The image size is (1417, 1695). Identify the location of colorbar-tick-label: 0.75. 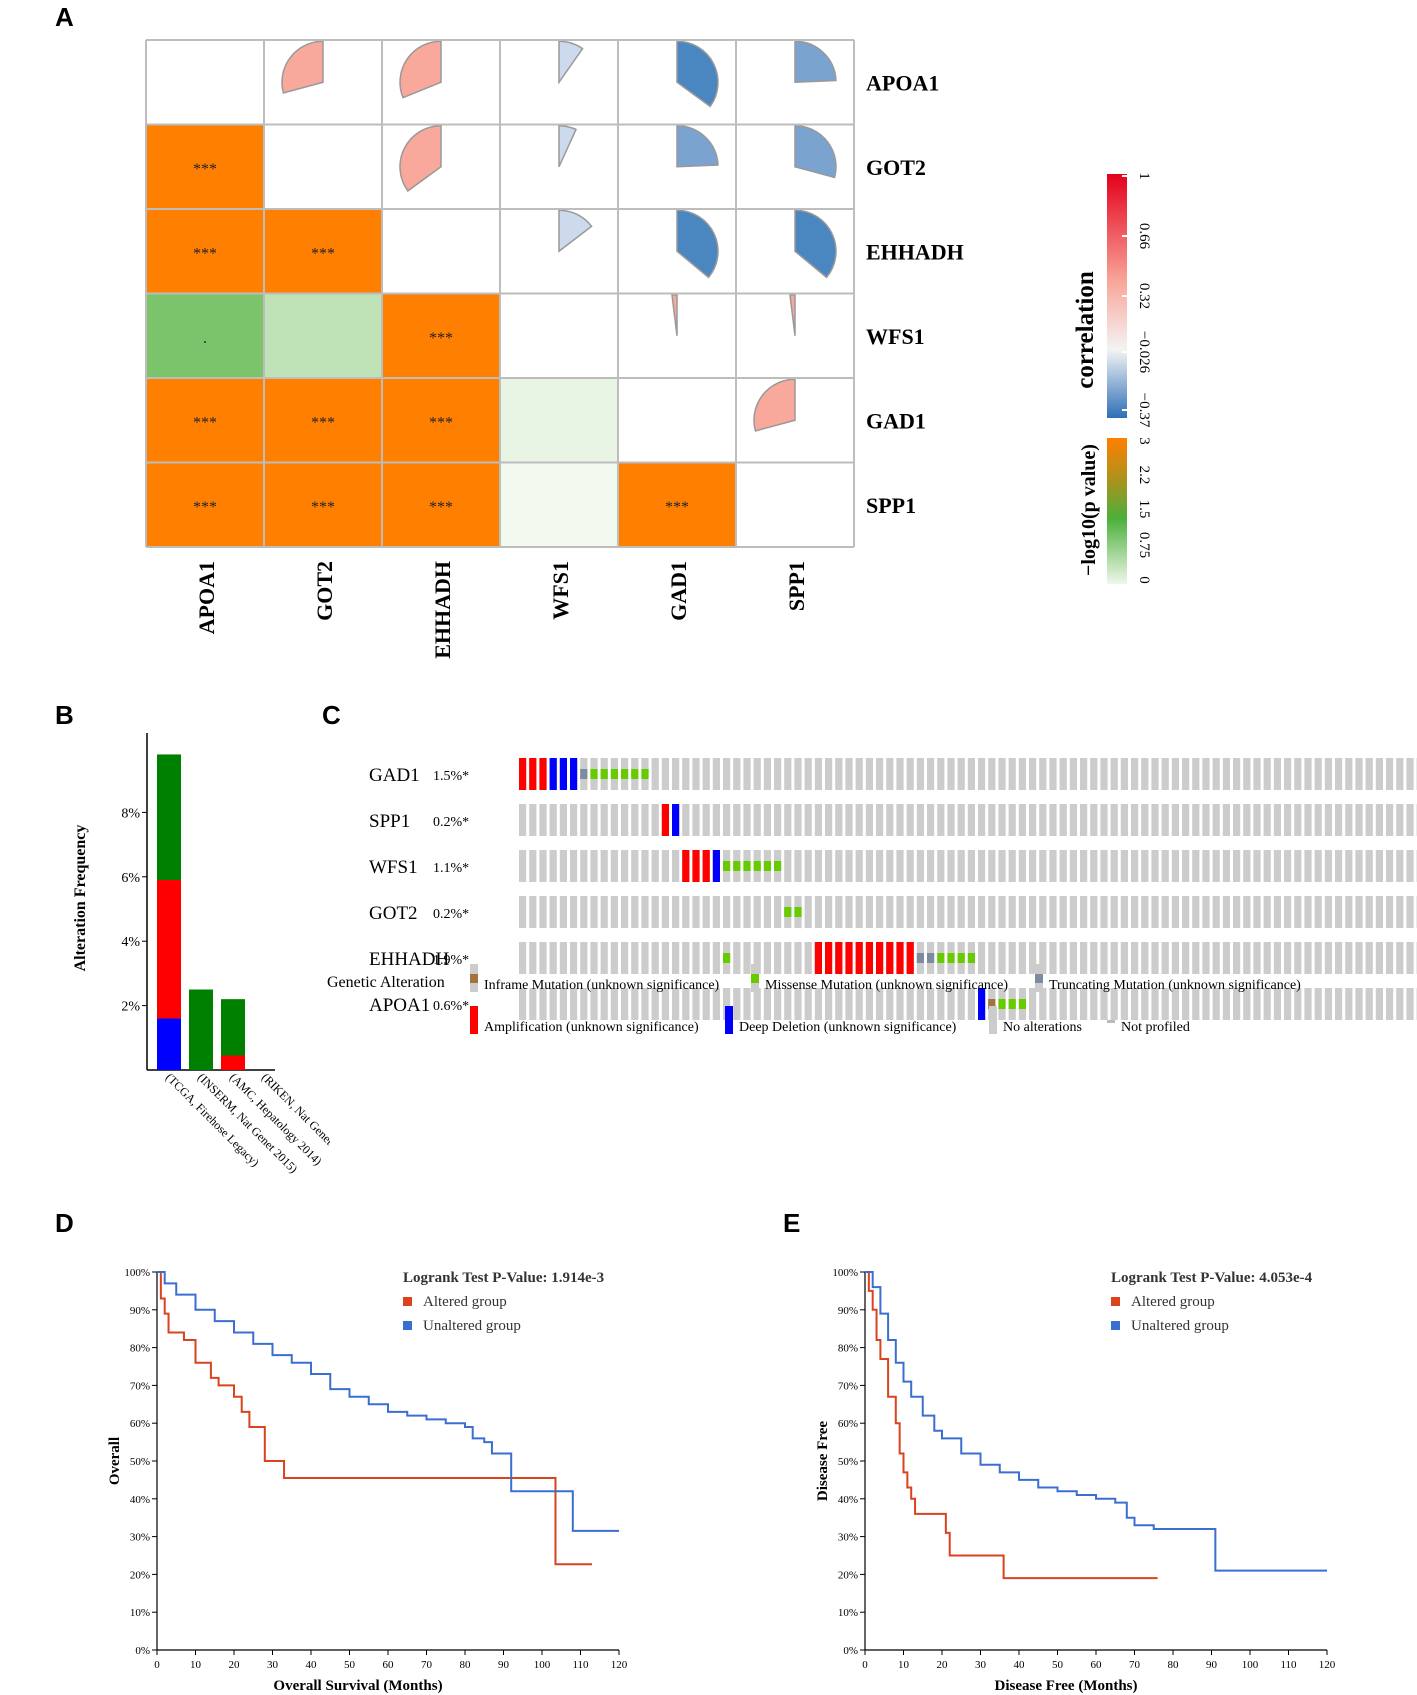
(1144, 545).